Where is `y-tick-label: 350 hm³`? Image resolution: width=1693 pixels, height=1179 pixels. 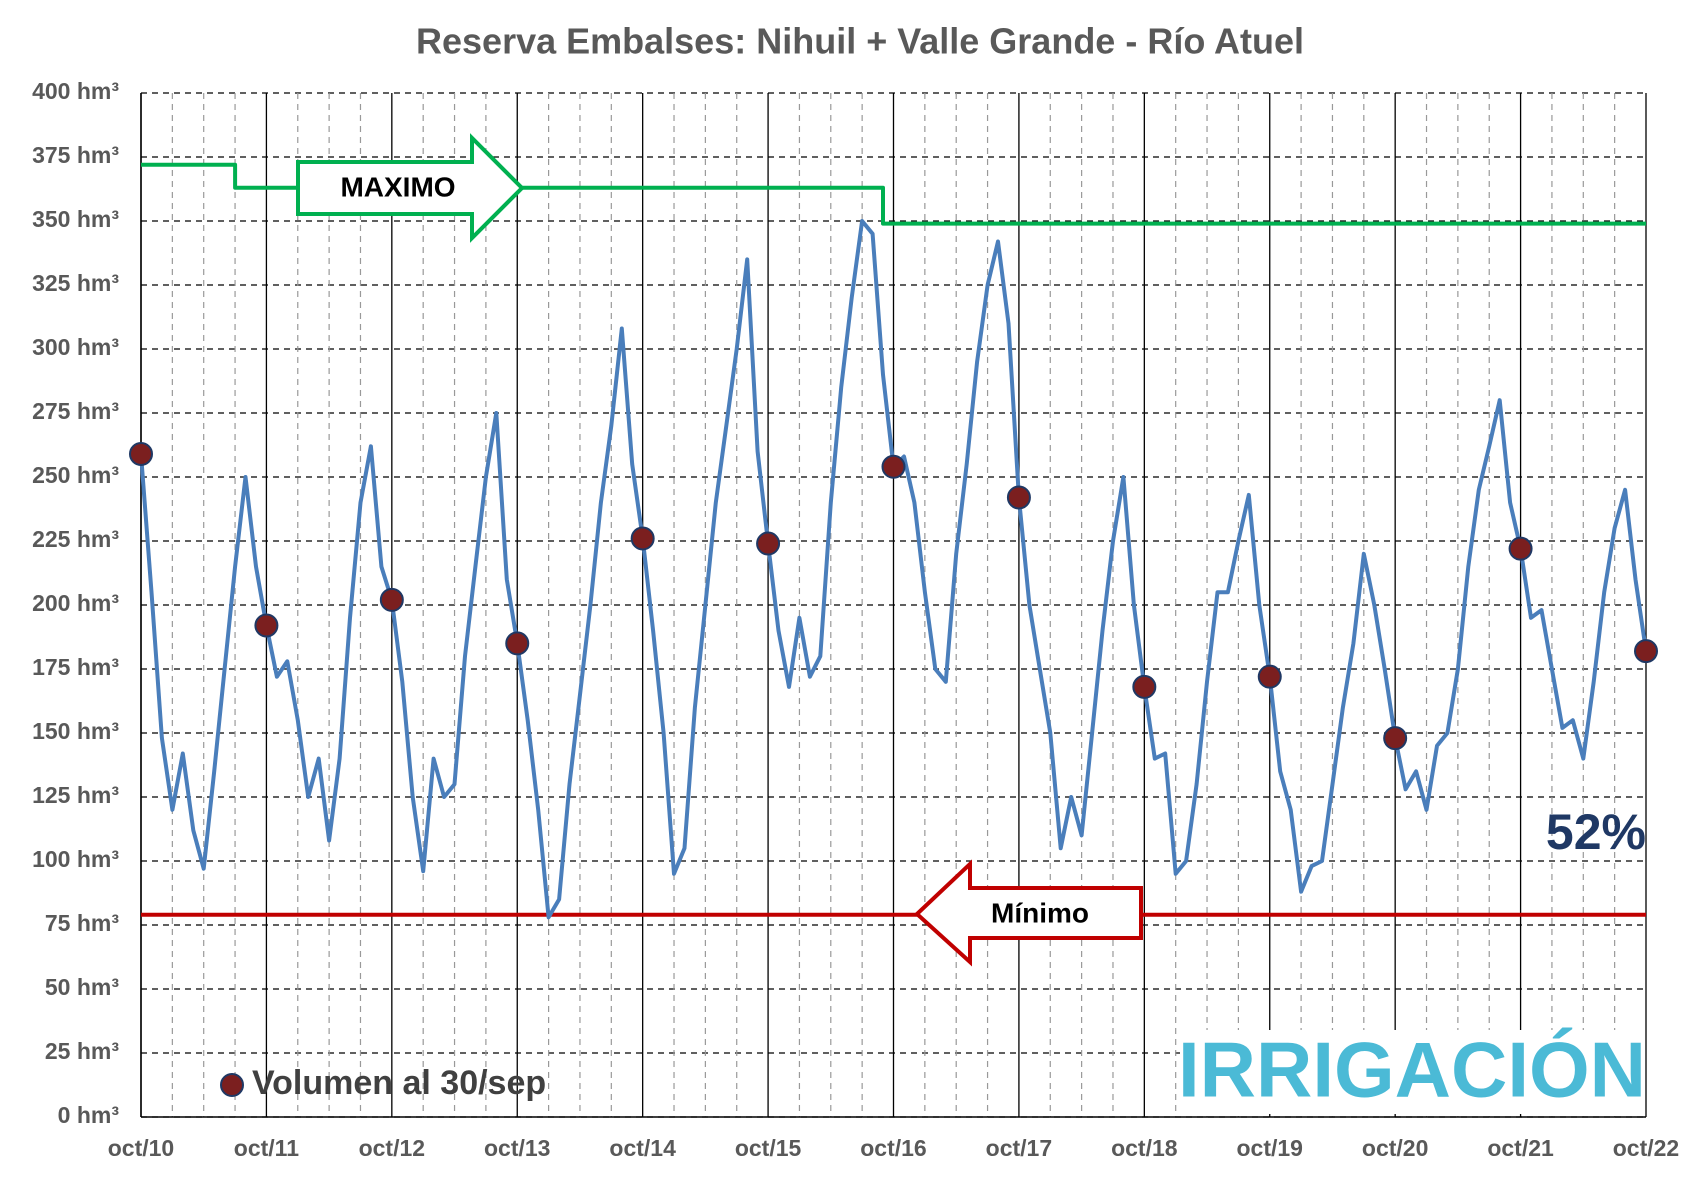
y-tick-label: 350 hm³ is located at coordinates (75, 219).